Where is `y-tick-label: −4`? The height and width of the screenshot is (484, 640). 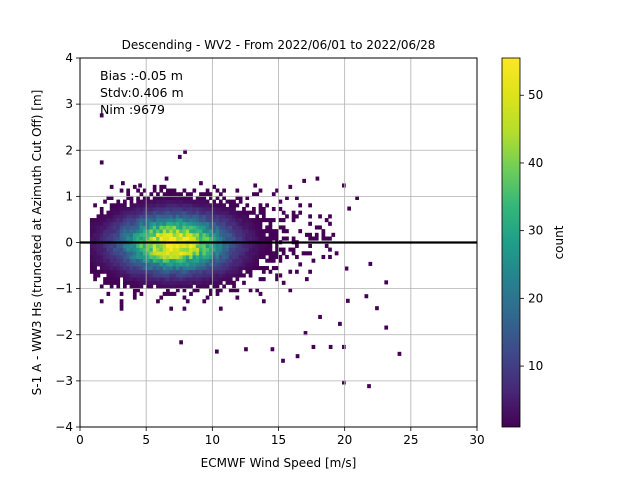
y-tick-label: −4 is located at coordinates (64, 427).